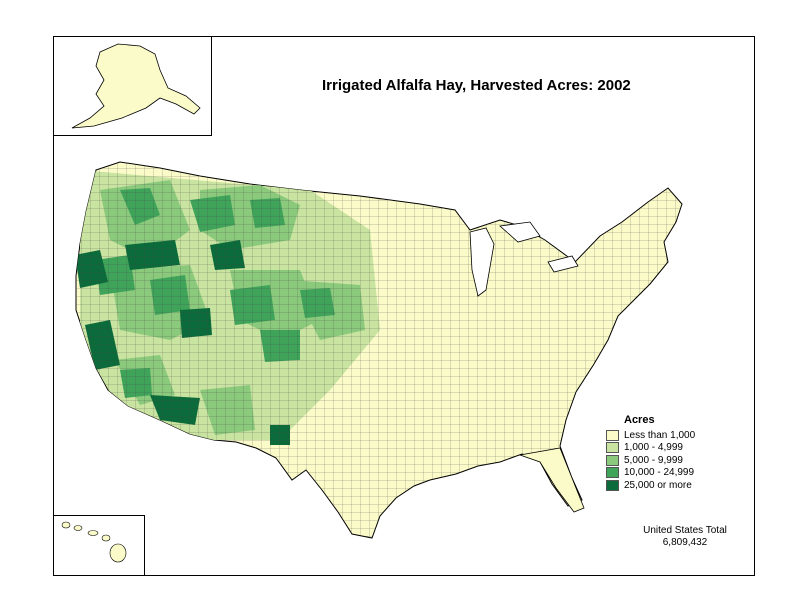 This screenshot has height=612, width=792. I want to click on alaska-inset, so click(132, 86).